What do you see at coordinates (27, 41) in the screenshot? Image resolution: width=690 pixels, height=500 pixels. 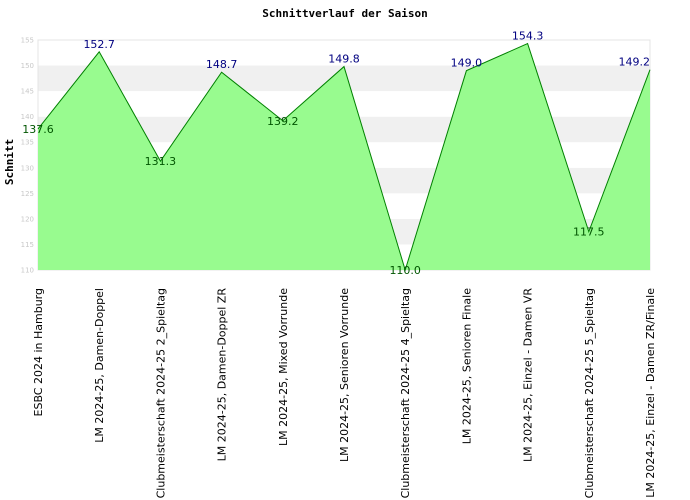 I see `y-tick-label: 155` at bounding box center [27, 41].